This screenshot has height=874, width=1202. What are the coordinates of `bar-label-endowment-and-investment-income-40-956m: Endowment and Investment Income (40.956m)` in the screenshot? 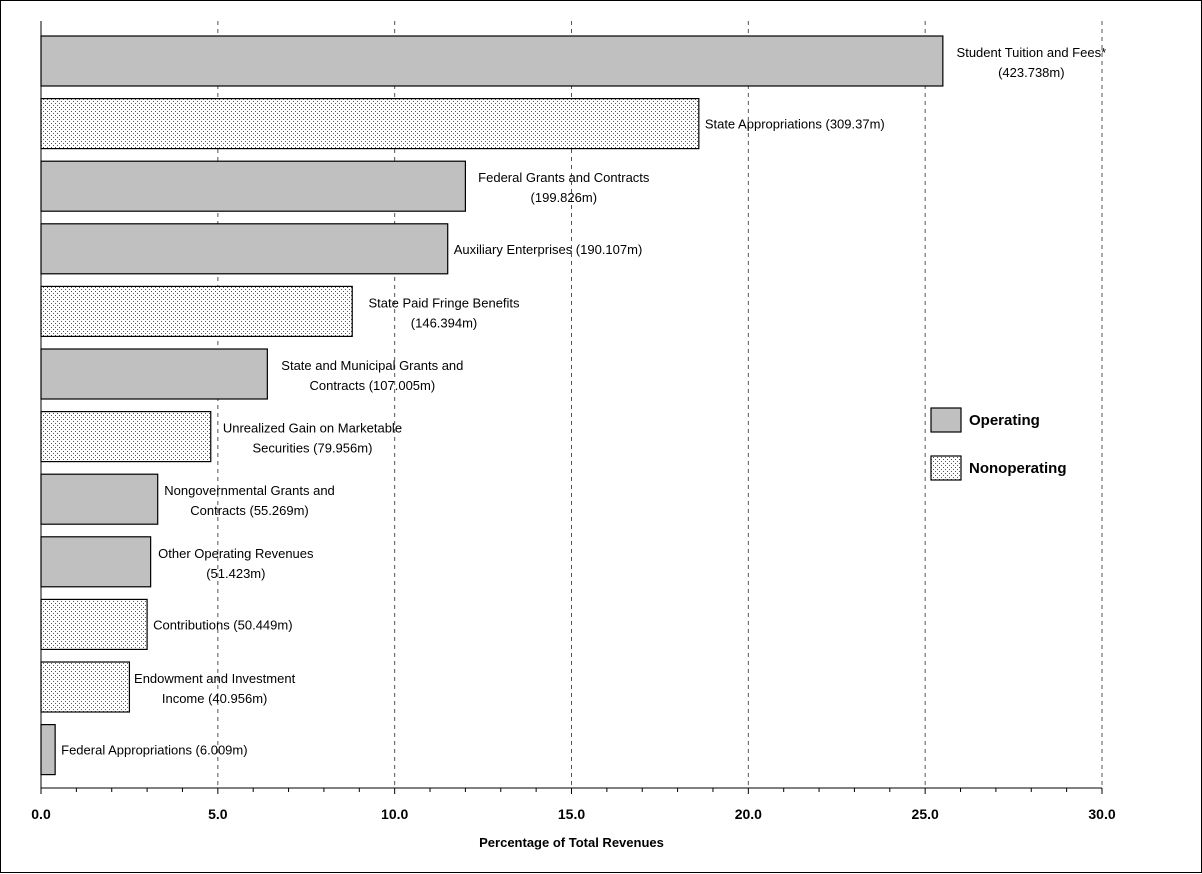 It's located at (215, 688).